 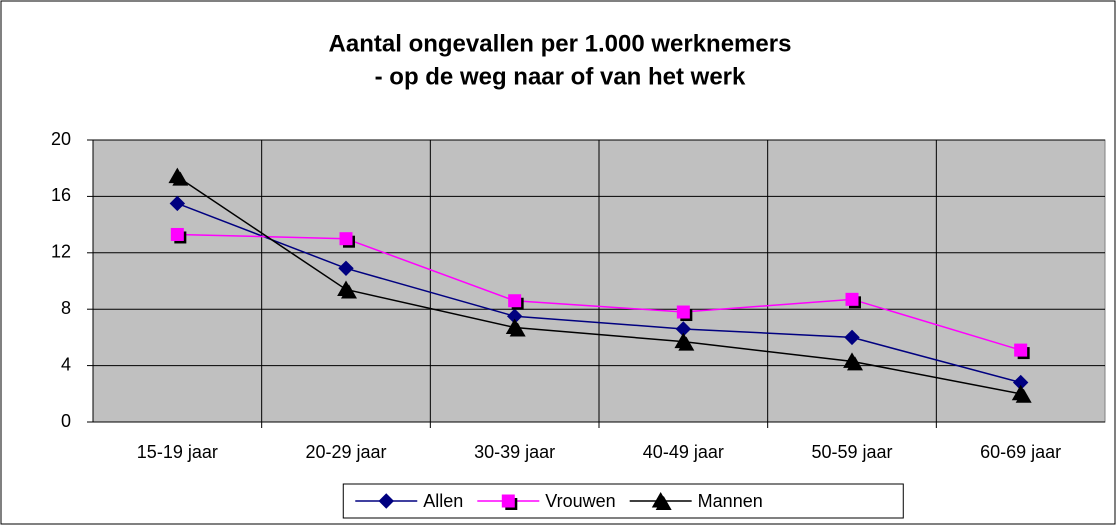 I want to click on legend, so click(x=623, y=501).